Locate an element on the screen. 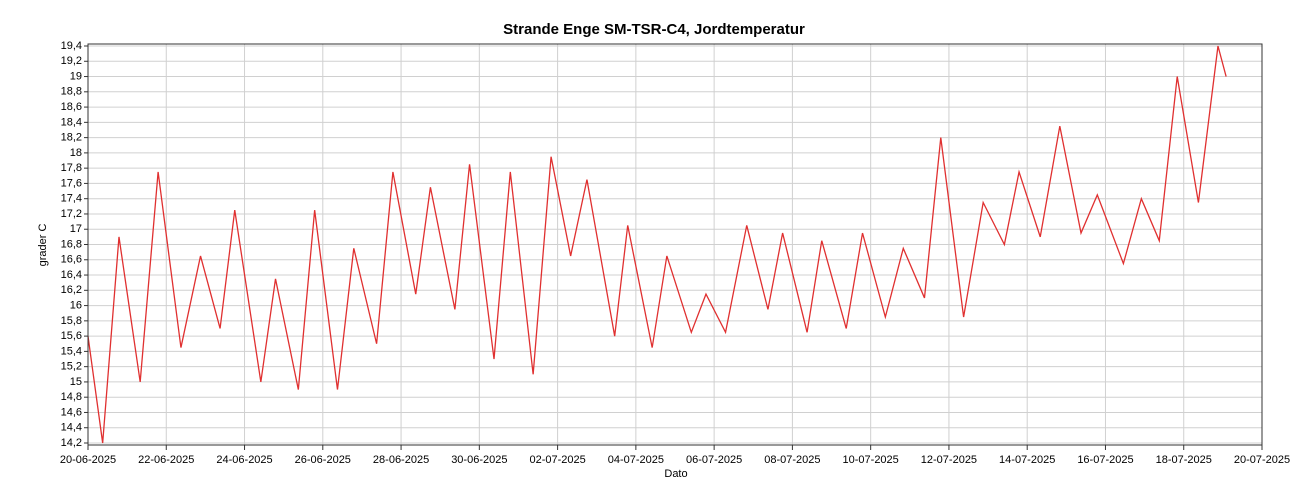  y-tick-label: 17,8 is located at coordinates (71, 168).